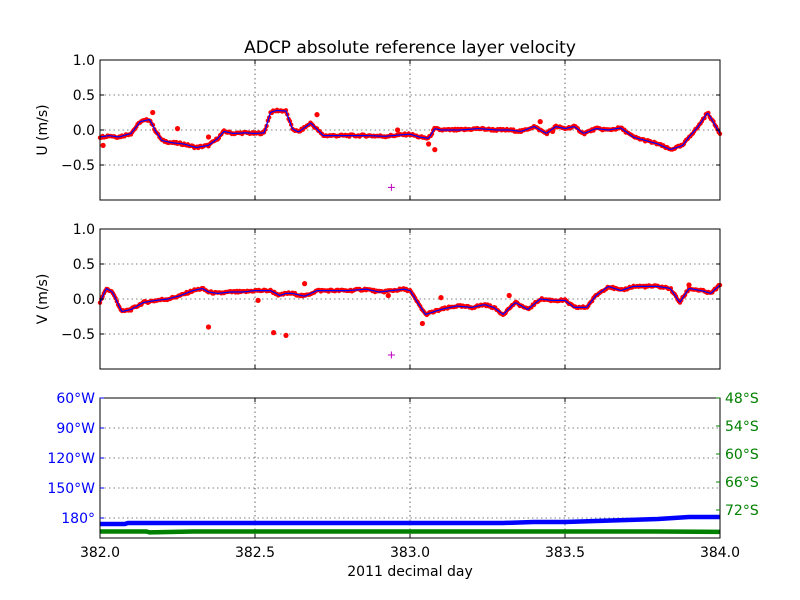  What do you see at coordinates (742, 427) in the screenshot?
I see `latitude-tick-label: 54°S` at bounding box center [742, 427].